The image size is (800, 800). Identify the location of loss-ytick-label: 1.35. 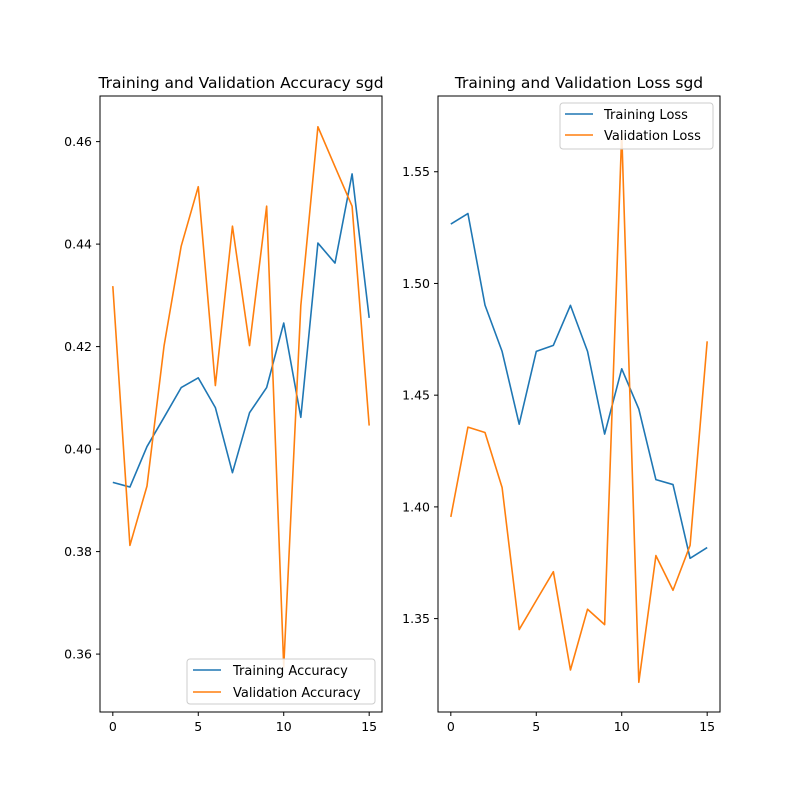
(416, 618).